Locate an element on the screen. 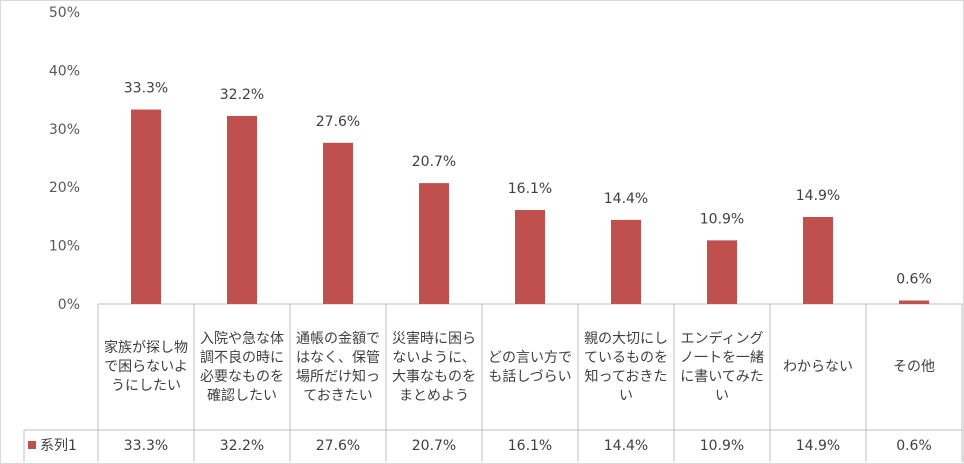 This screenshot has height=464, width=964. y-tick-label: 50% is located at coordinates (64, 13).